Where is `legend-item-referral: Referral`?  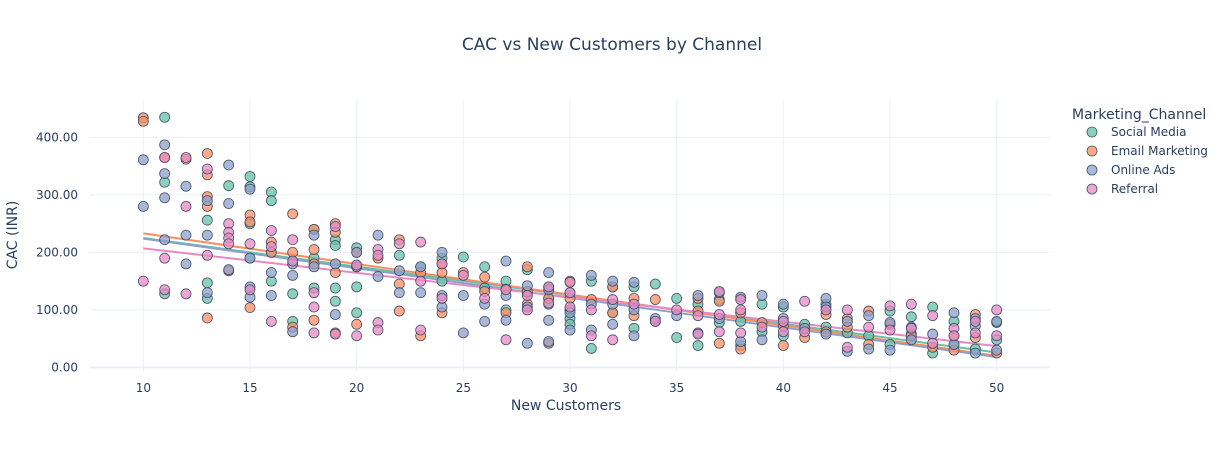
legend-item-referral: Referral is located at coordinates (1122, 189).